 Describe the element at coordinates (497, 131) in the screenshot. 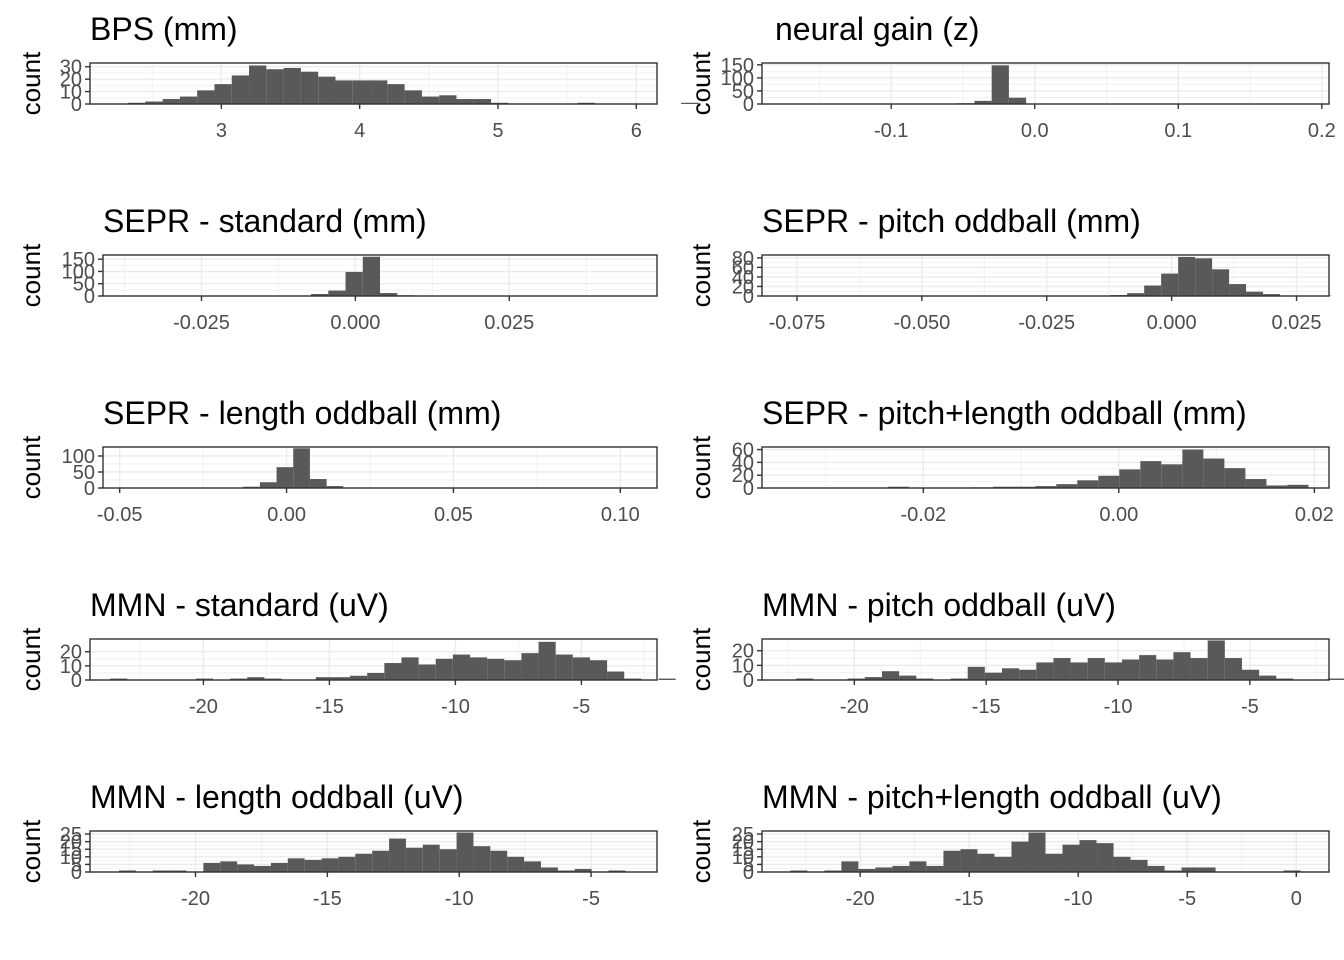

I see `x-tick-label: 5` at that location.